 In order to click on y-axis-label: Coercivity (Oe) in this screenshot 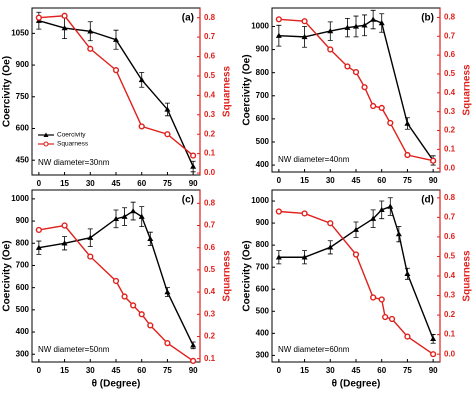, I will do `click(7, 91)`.